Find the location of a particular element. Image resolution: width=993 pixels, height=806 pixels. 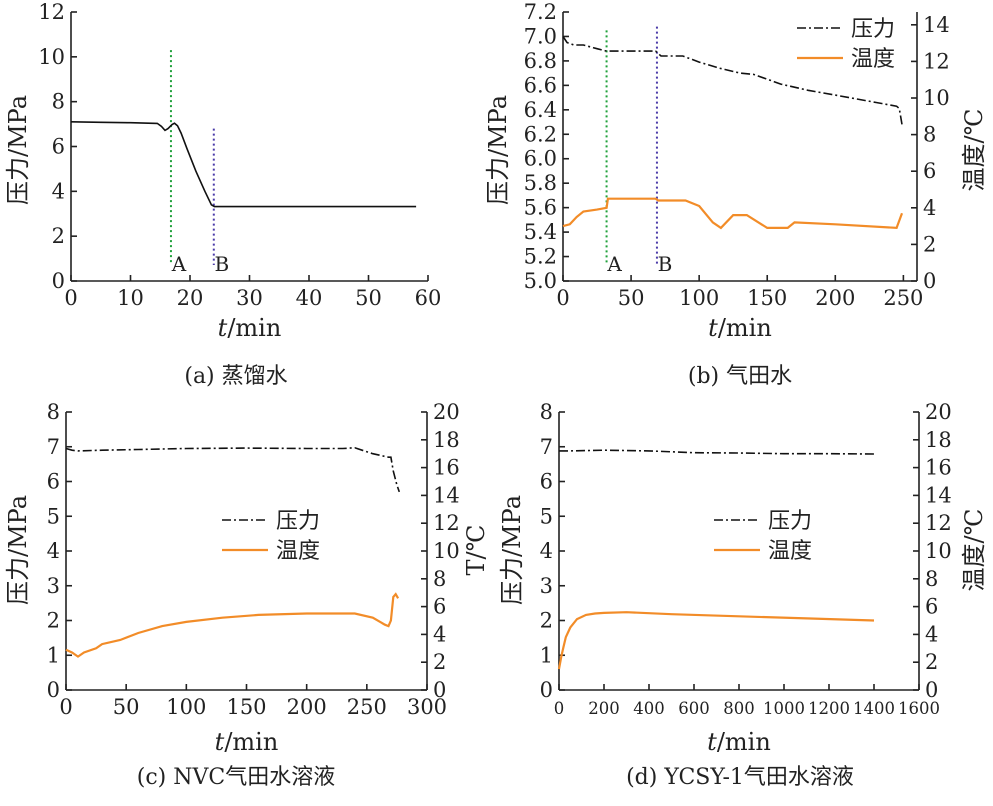

panel-caption: (d) YCSY-1气田水溶液 is located at coordinates (740, 777).